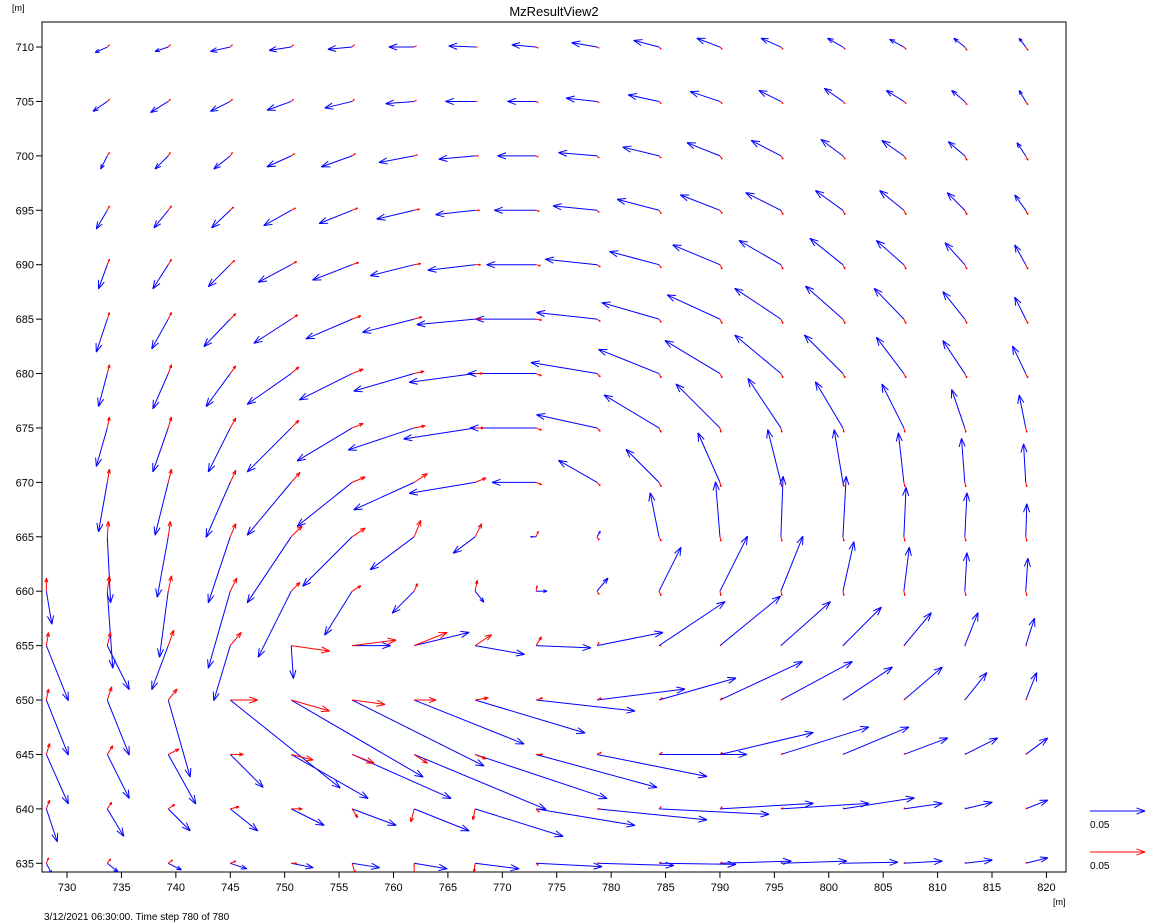 Image resolution: width=1164 pixels, height=923 pixels. Describe the element at coordinates (121, 888) in the screenshot. I see `x-tick-label: 735` at that location.